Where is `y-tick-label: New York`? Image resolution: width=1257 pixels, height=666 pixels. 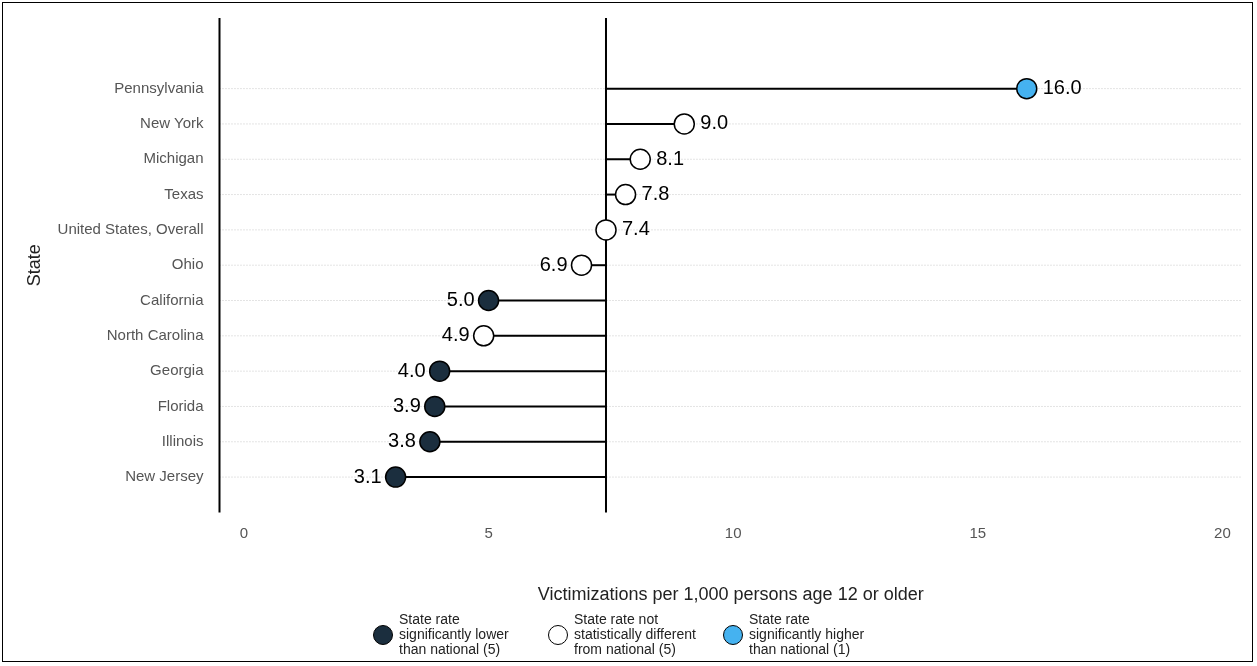
y-tick-label: New York is located at coordinates (172, 123).